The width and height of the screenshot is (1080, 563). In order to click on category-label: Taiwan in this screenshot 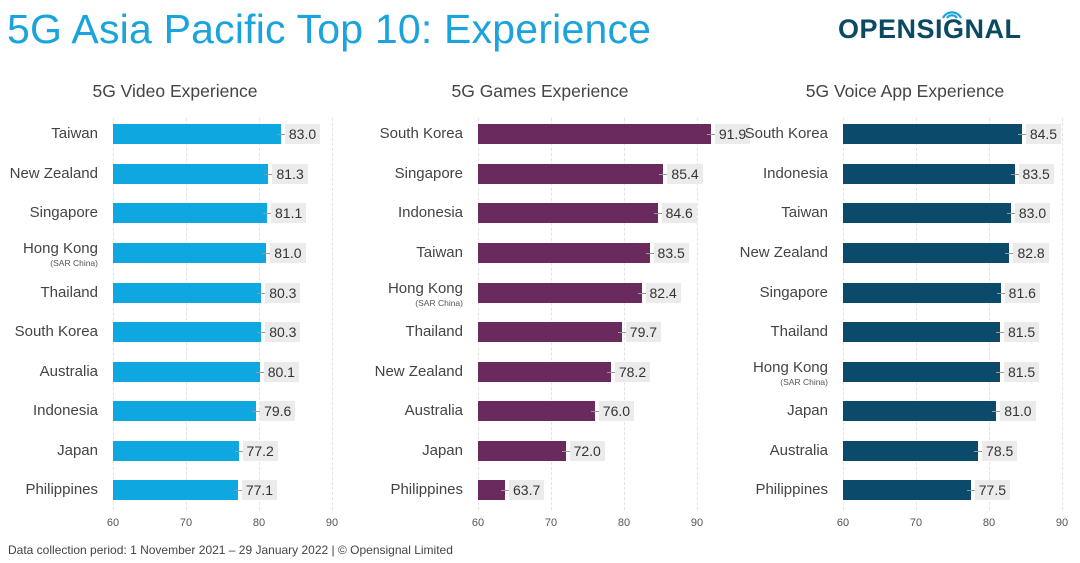, I will do `click(74, 133)`.